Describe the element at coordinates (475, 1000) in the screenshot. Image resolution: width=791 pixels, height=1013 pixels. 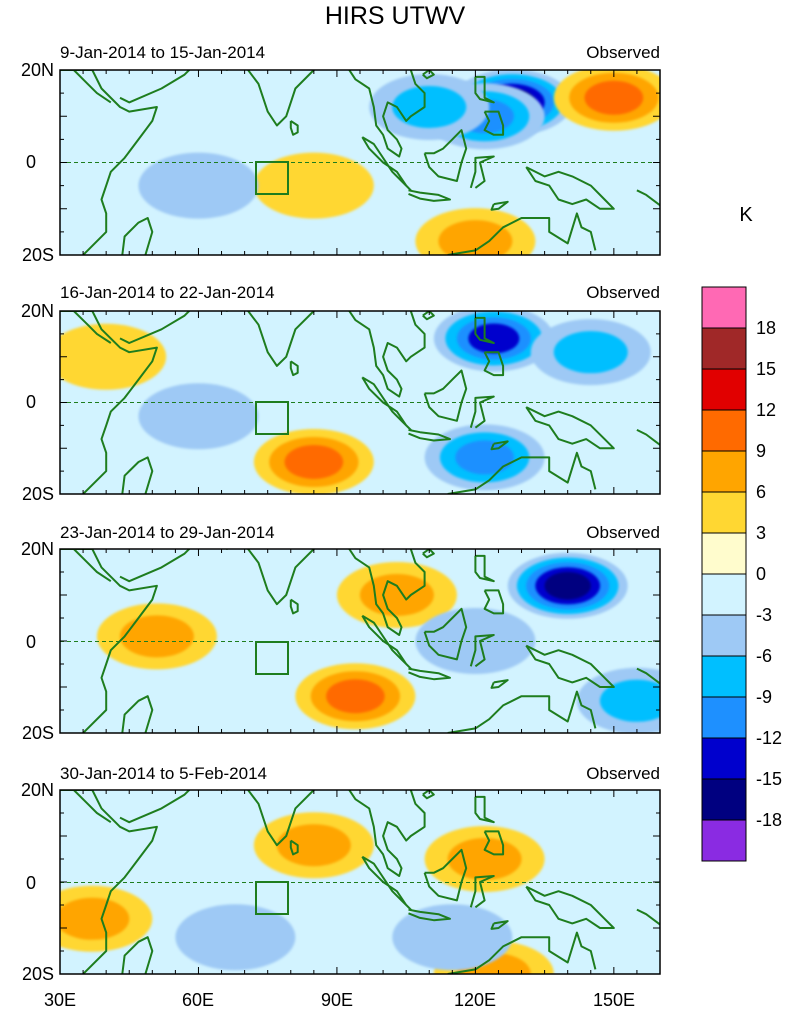
I see `x-tick-label-120E: 120E` at that location.